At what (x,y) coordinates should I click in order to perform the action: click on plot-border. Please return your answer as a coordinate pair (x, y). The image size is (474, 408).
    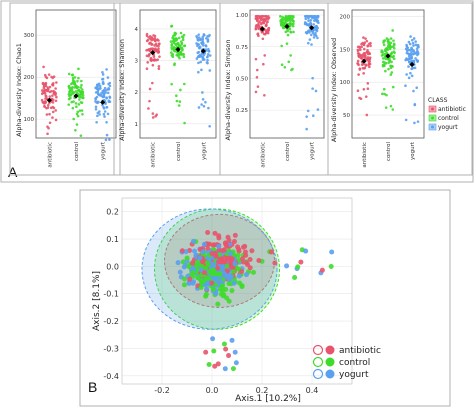
    Looking at the image, I should click on (287, 74).